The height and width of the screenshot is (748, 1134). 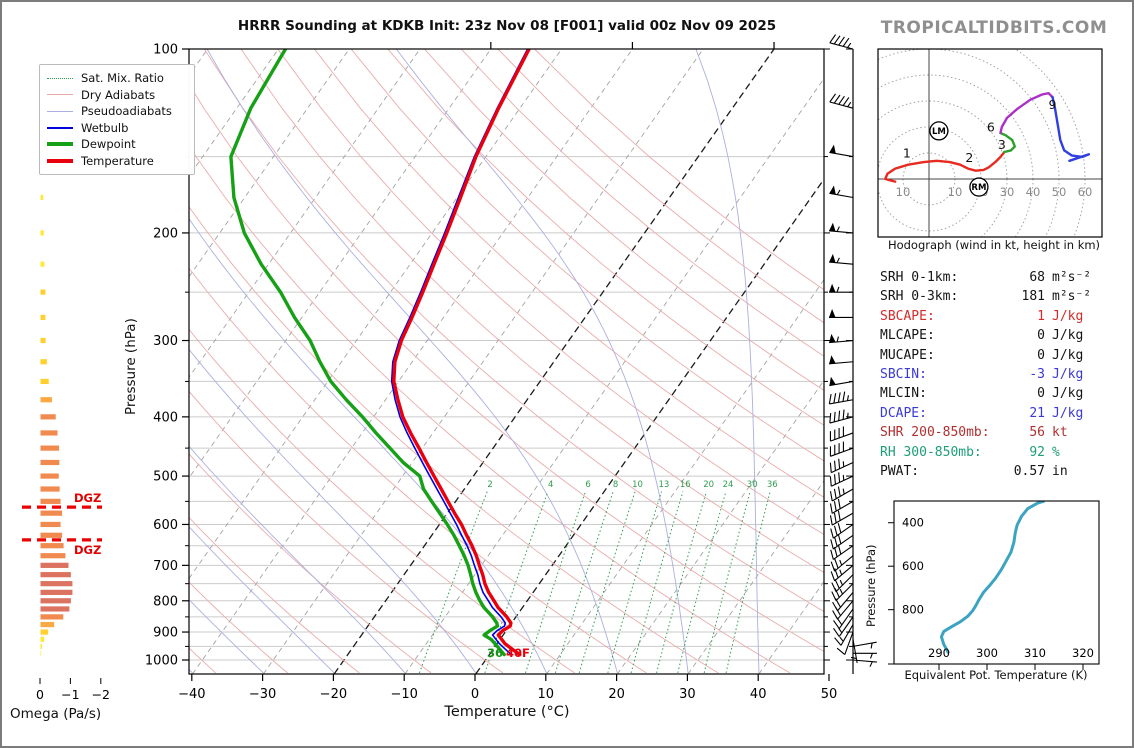 I want to click on mixing-ratio-label: 13, so click(x=663, y=485).